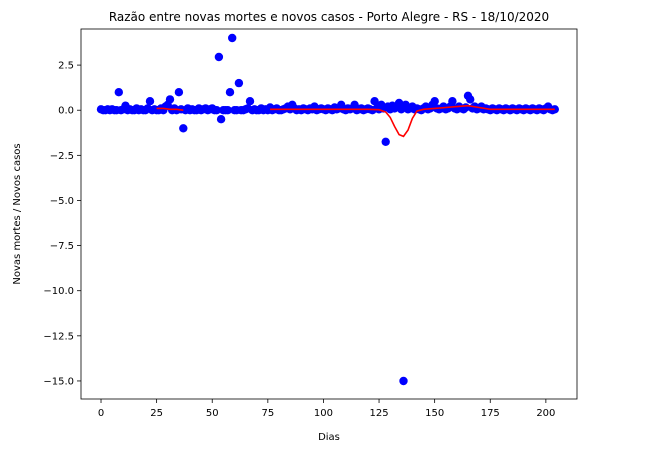 The height and width of the screenshot is (453, 645). I want to click on y-tick-label: 2.5, so click(66, 66).